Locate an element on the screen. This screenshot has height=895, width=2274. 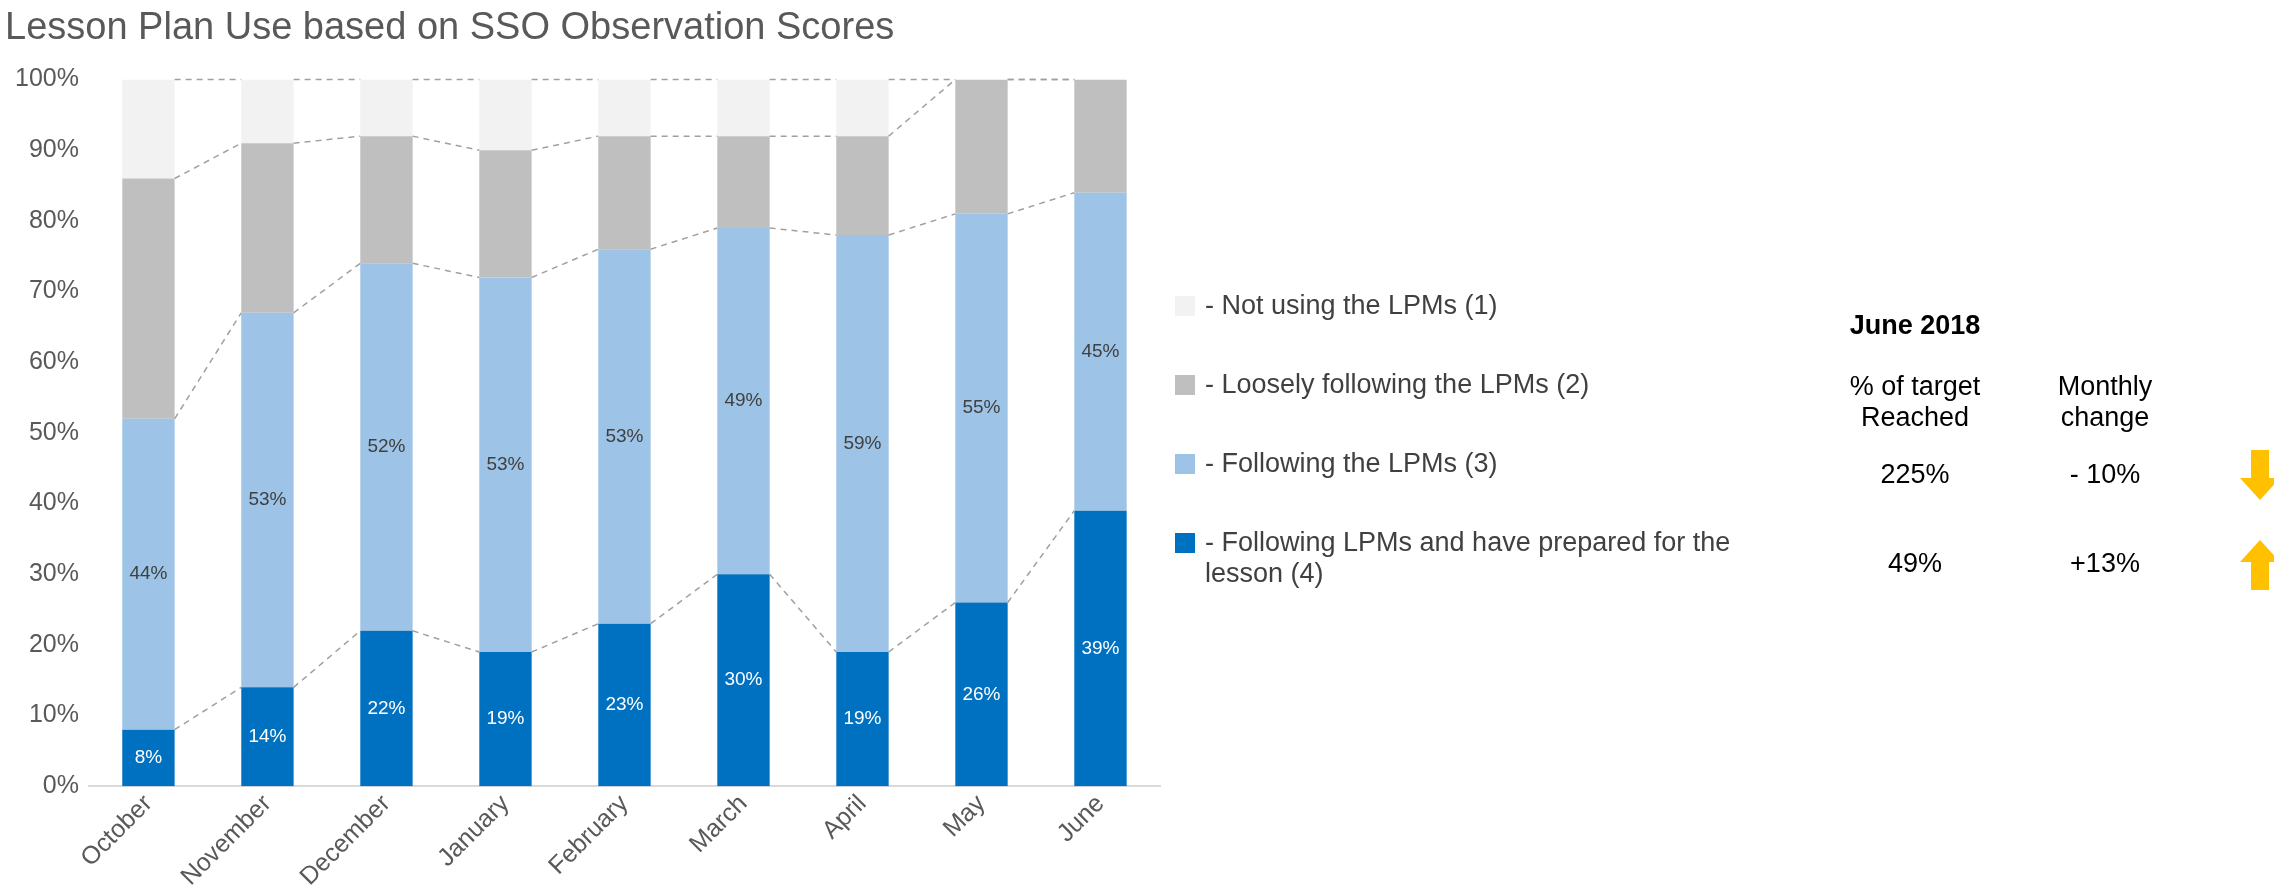
y-tick-label: 70% is located at coordinates (53, 289).